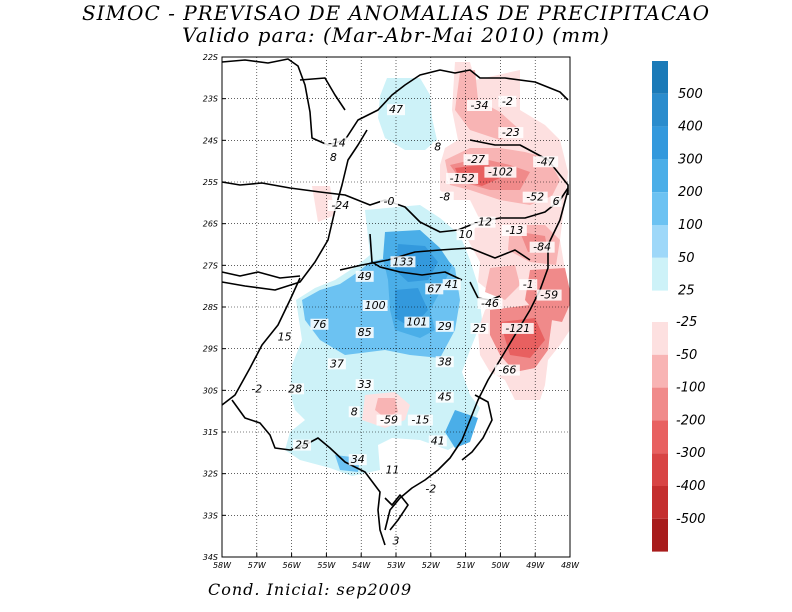 Image resolution: width=792 pixels, height=612 pixels. I want to click on lon-tick-label: 56W, so click(292, 565).